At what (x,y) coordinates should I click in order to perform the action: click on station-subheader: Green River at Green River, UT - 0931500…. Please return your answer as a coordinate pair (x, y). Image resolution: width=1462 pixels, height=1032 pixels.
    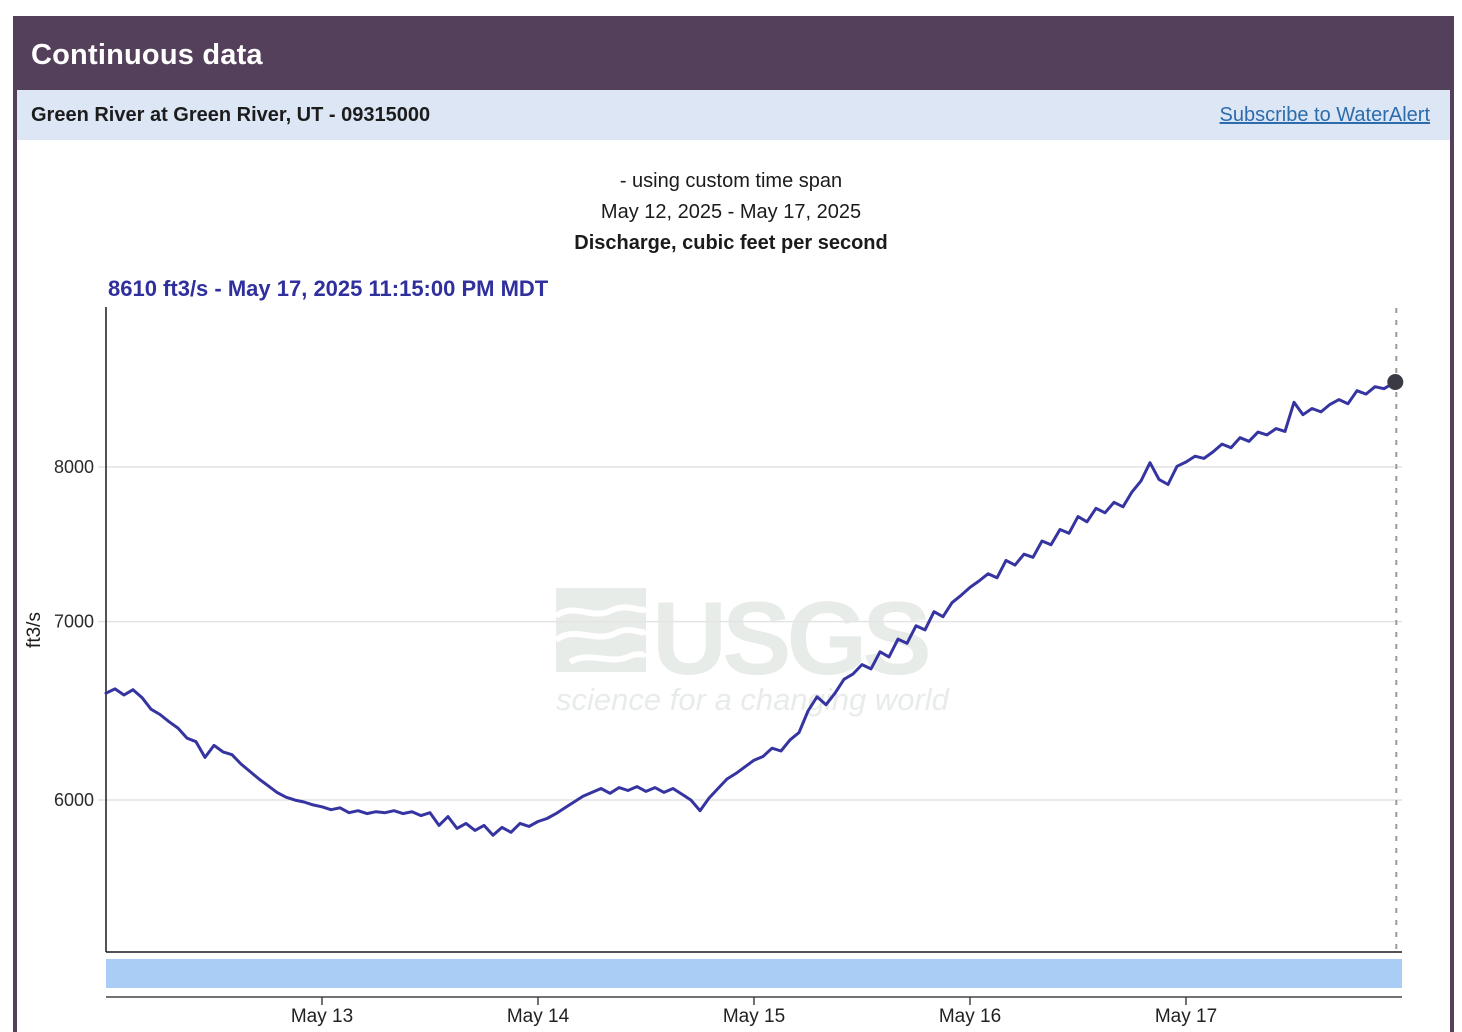
    Looking at the image, I should click on (733, 115).